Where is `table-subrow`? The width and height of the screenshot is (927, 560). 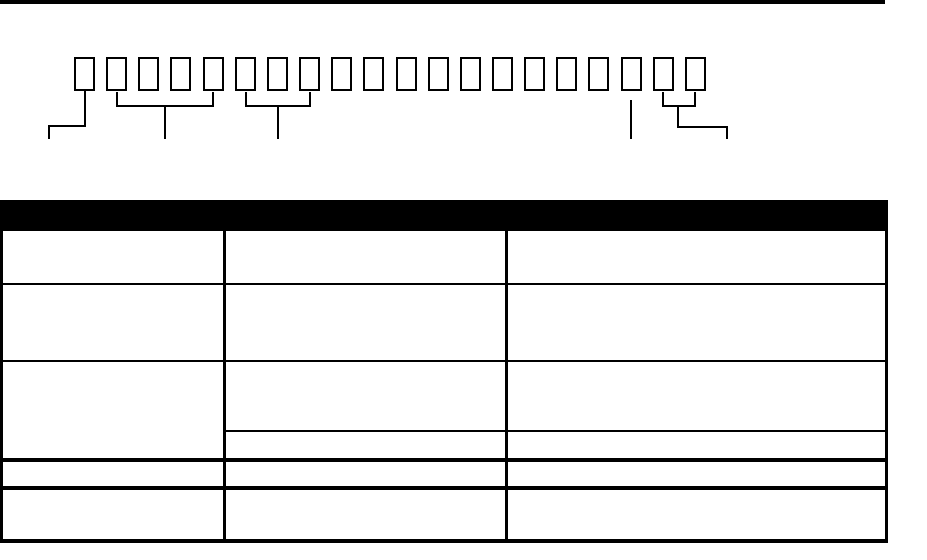
table-subrow is located at coordinates (445, 445).